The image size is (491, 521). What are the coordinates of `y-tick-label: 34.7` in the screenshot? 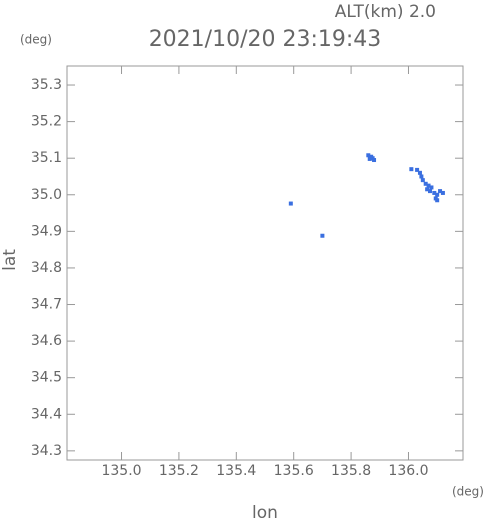 It's located at (46, 305).